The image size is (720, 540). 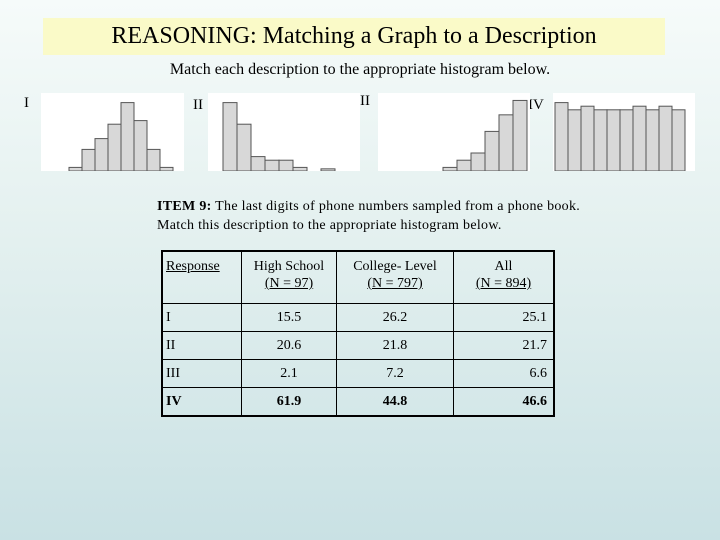 I want to click on histogram-i, so click(x=112, y=132).